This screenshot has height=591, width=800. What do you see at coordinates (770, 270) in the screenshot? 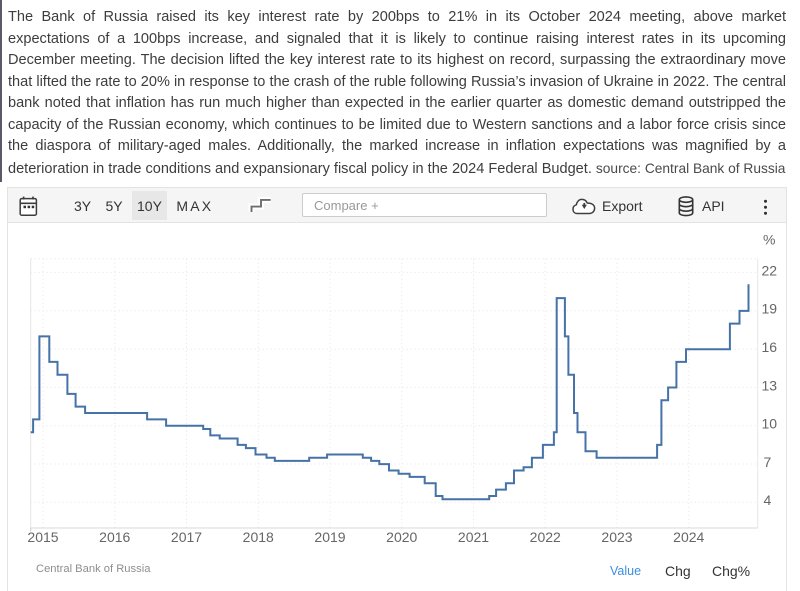
I see `svg-text: 22` at bounding box center [770, 270].